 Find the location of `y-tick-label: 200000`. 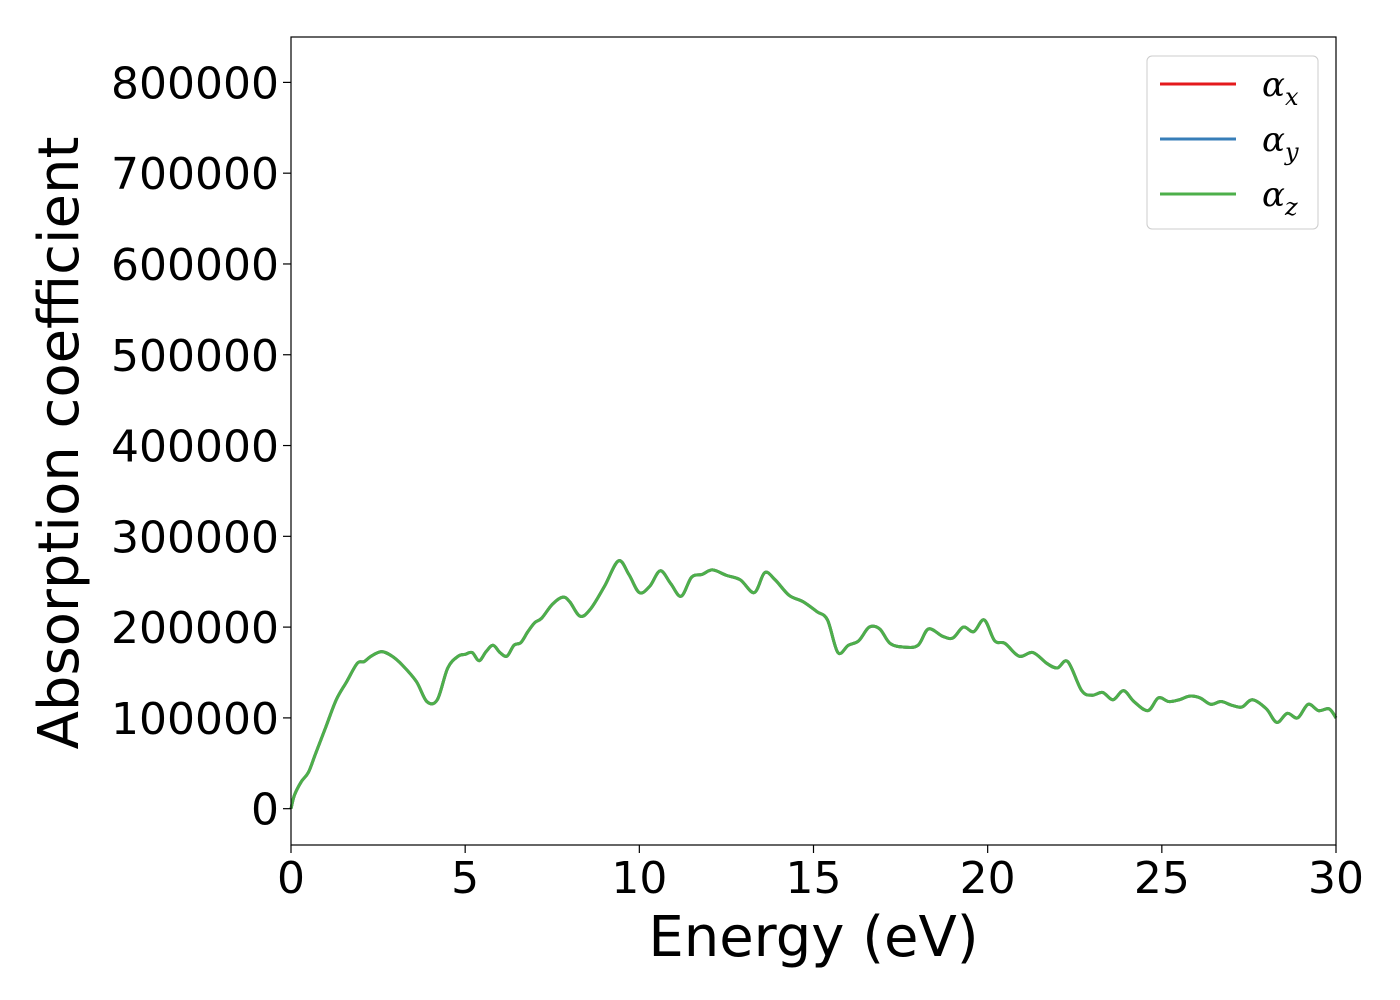

y-tick-label: 200000 is located at coordinates (195, 628).